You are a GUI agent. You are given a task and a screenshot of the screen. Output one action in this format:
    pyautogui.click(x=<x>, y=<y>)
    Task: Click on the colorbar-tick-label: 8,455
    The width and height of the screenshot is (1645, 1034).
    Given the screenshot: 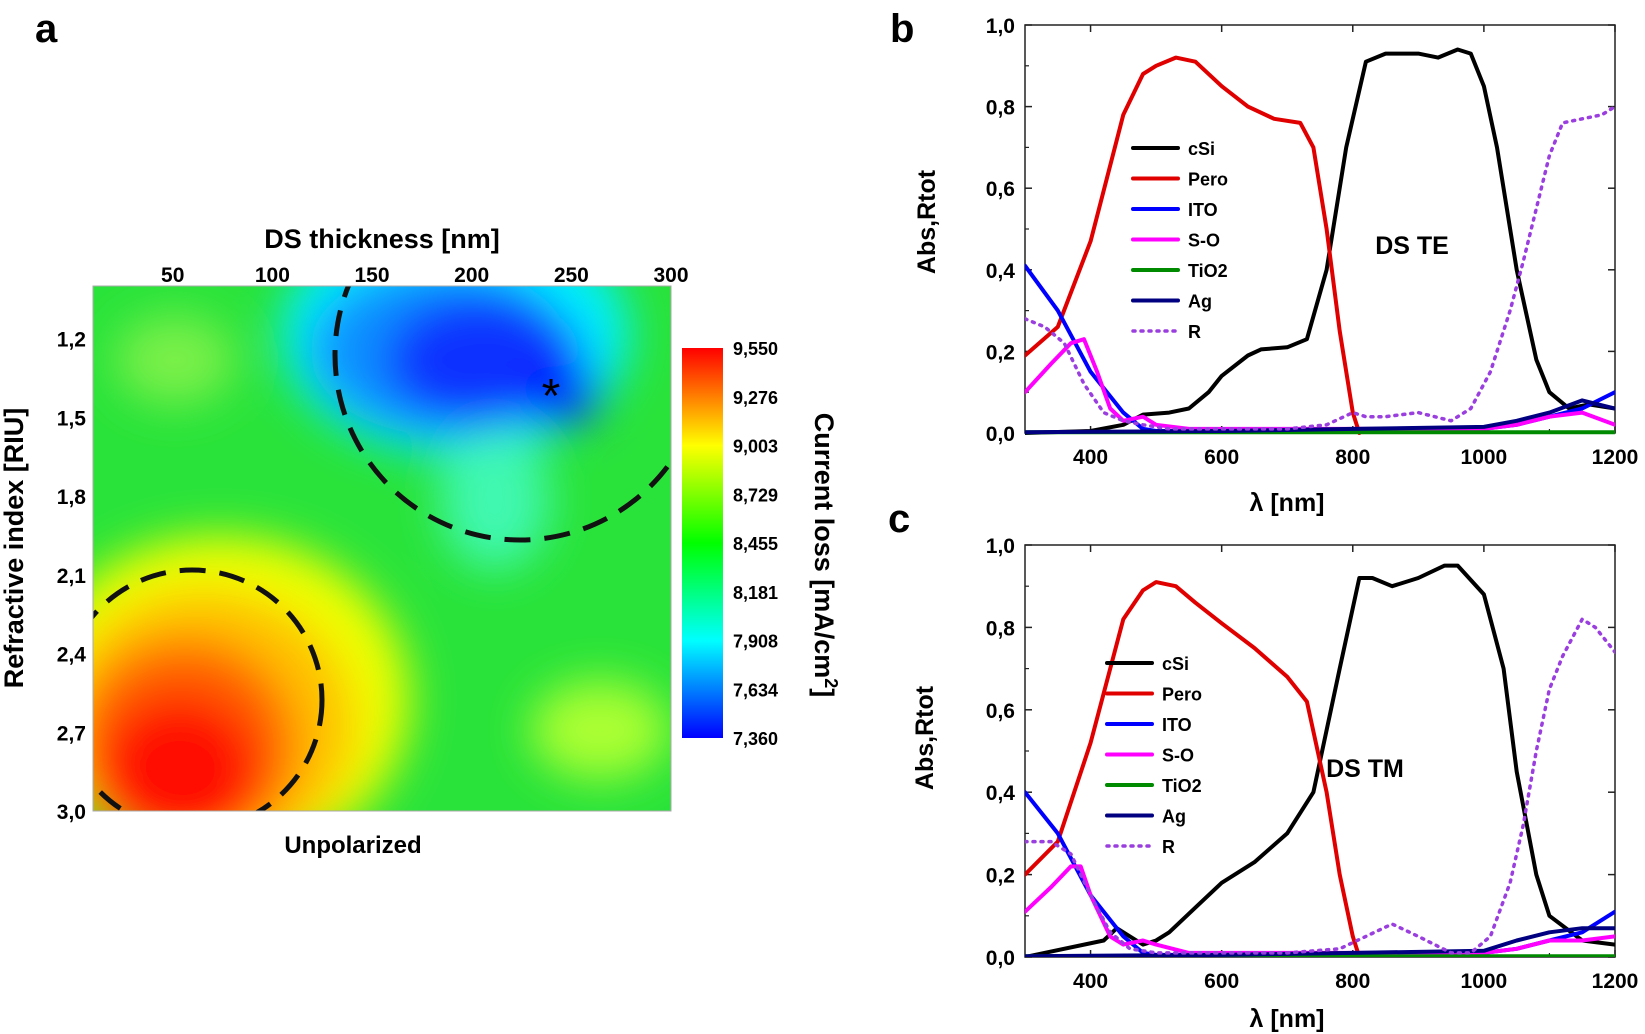 What is the action you would take?
    pyautogui.click(x=755, y=544)
    